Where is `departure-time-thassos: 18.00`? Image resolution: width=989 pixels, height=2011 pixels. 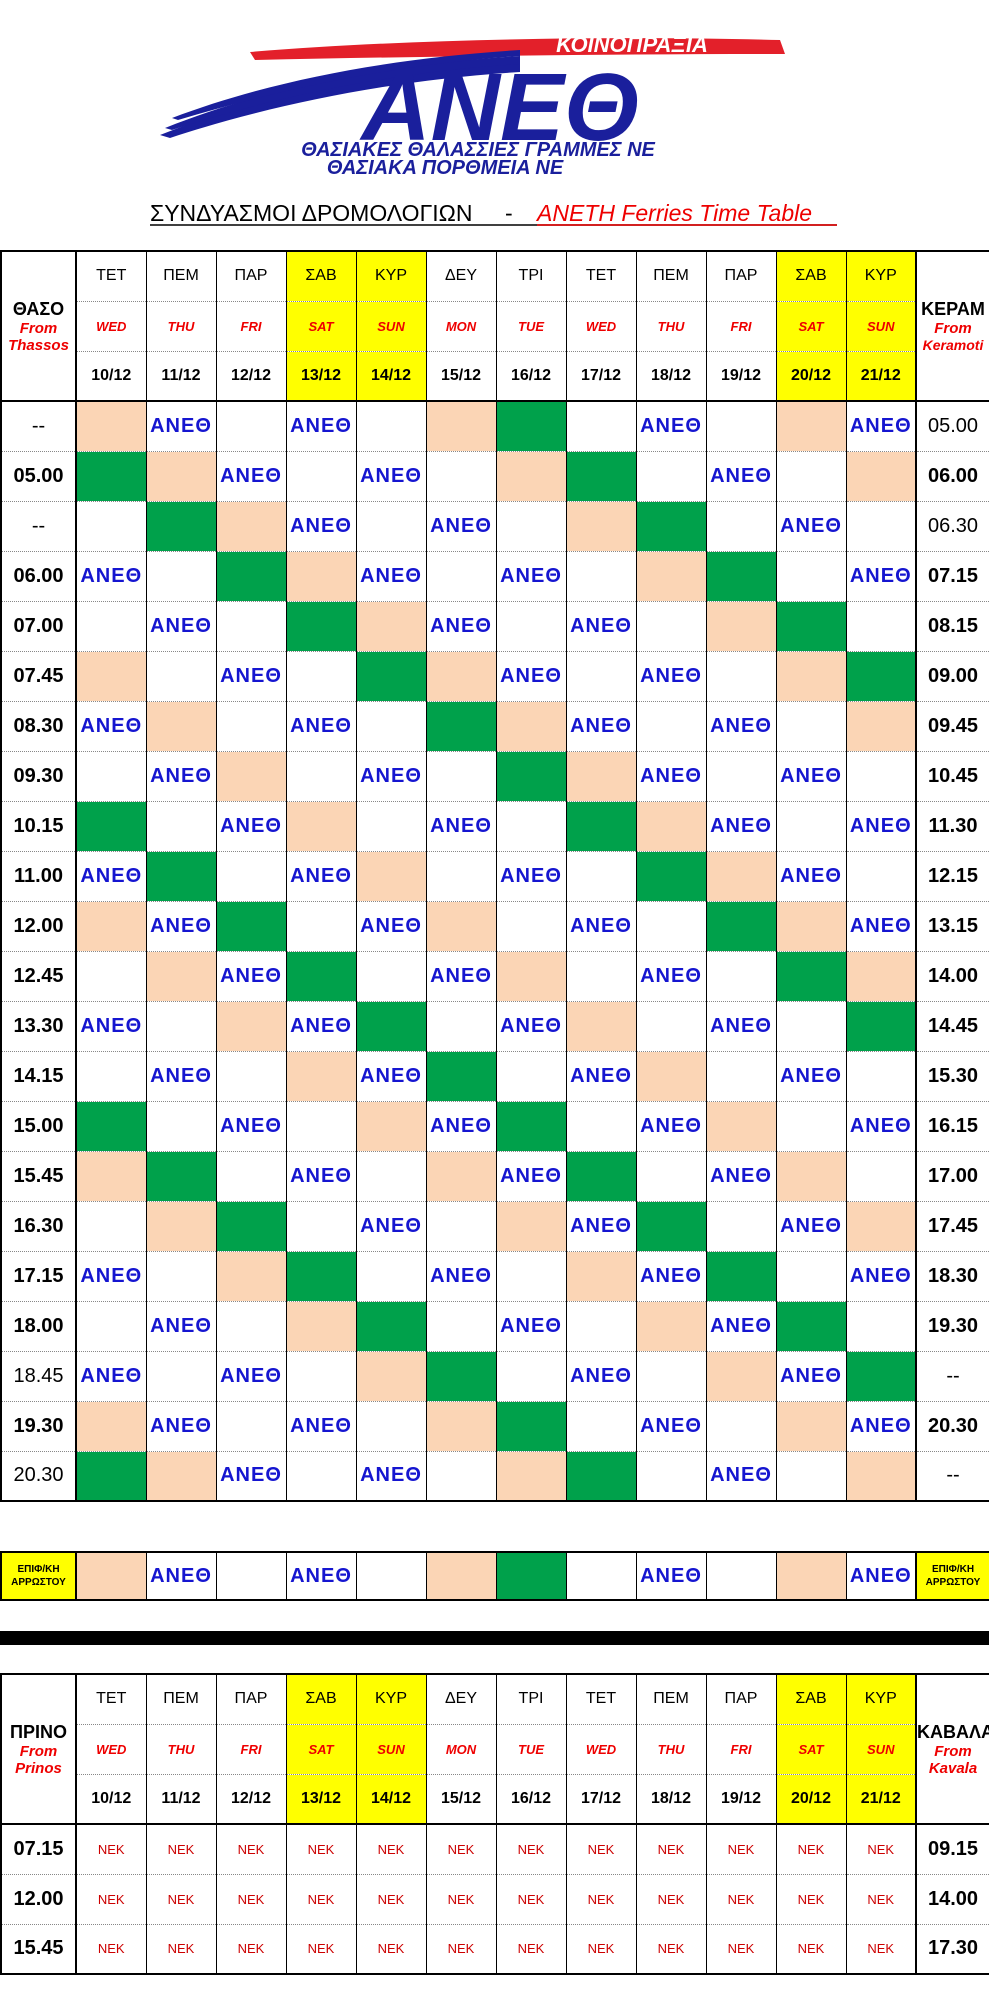
departure-time-thassos: 18.00 is located at coordinates (38, 1326).